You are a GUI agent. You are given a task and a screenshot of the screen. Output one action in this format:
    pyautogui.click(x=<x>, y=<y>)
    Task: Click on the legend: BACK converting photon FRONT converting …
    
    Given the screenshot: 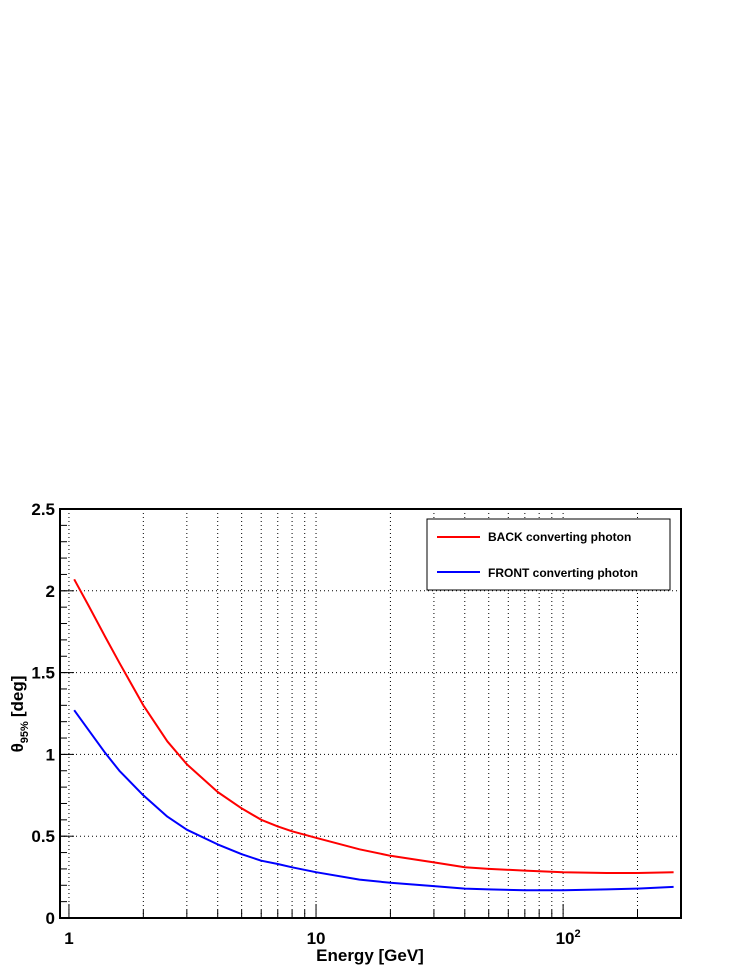 What is the action you would take?
    pyautogui.click(x=548, y=554)
    